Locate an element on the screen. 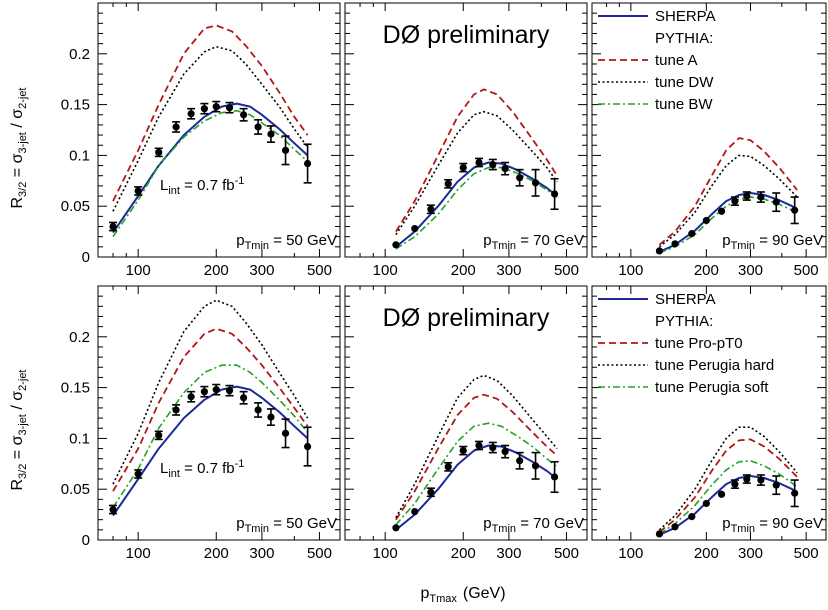 This screenshot has height=610, width=828. legend-label: tune Pro-pT0 is located at coordinates (699, 343).